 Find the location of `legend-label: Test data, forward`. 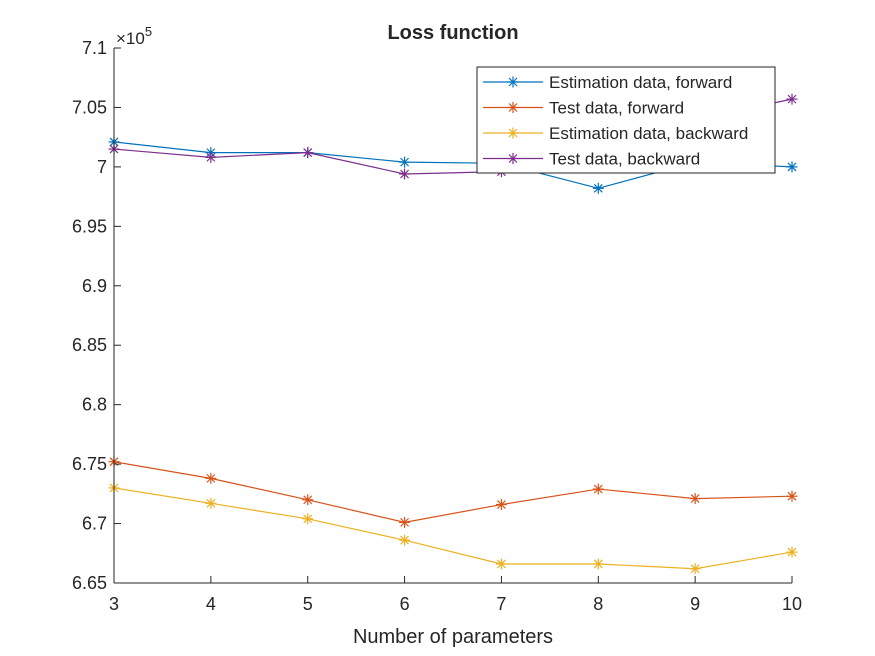

legend-label: Test data, forward is located at coordinates (616, 108).